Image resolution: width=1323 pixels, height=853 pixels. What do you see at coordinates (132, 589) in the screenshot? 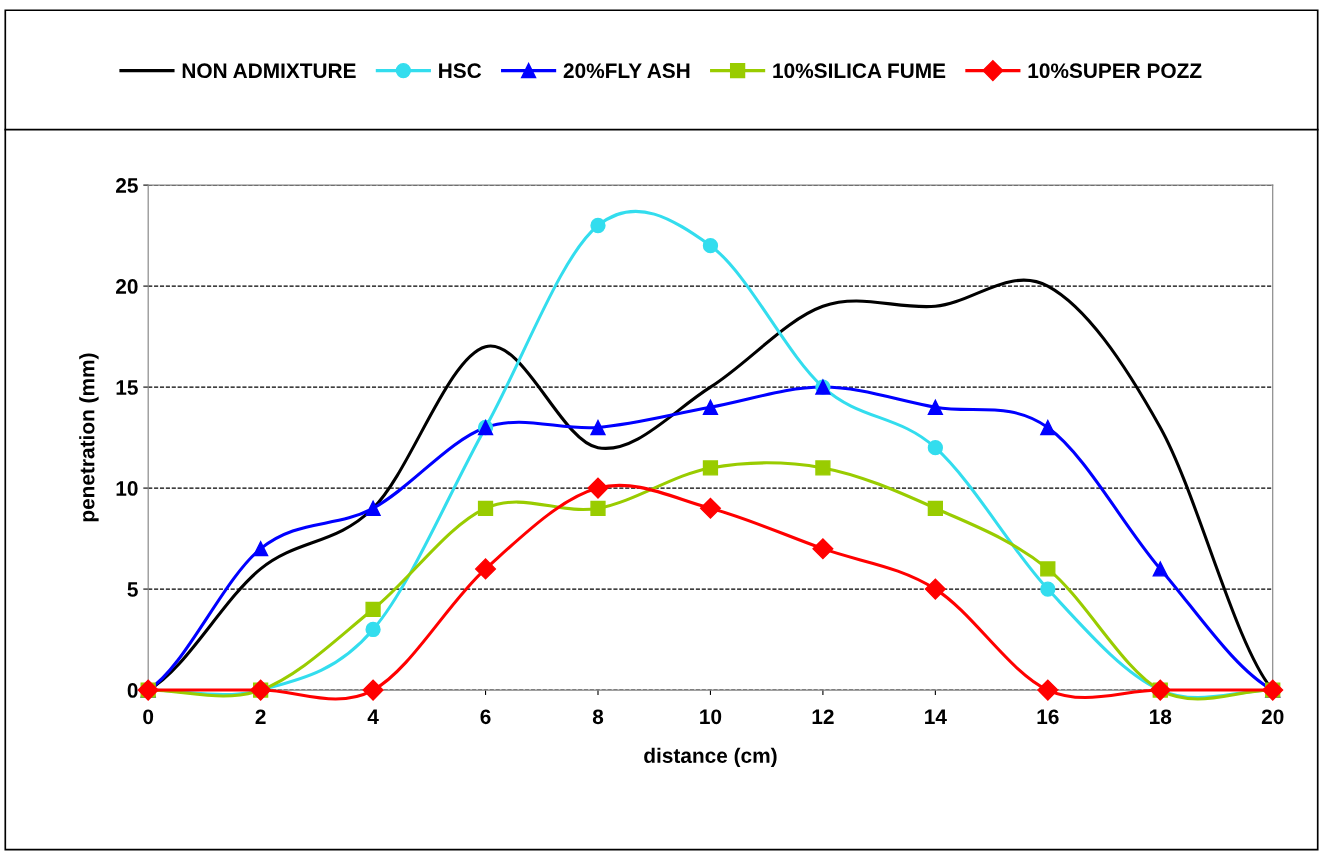
I see `y-tick-label: 5` at bounding box center [132, 589].